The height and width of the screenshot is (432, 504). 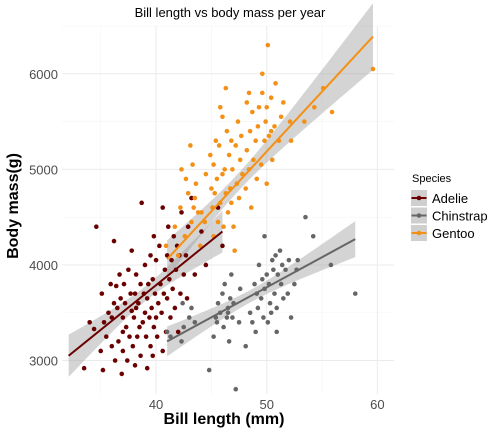 I want to click on y-axis-ticks: 3000400050006000, so click(x=43, y=218).